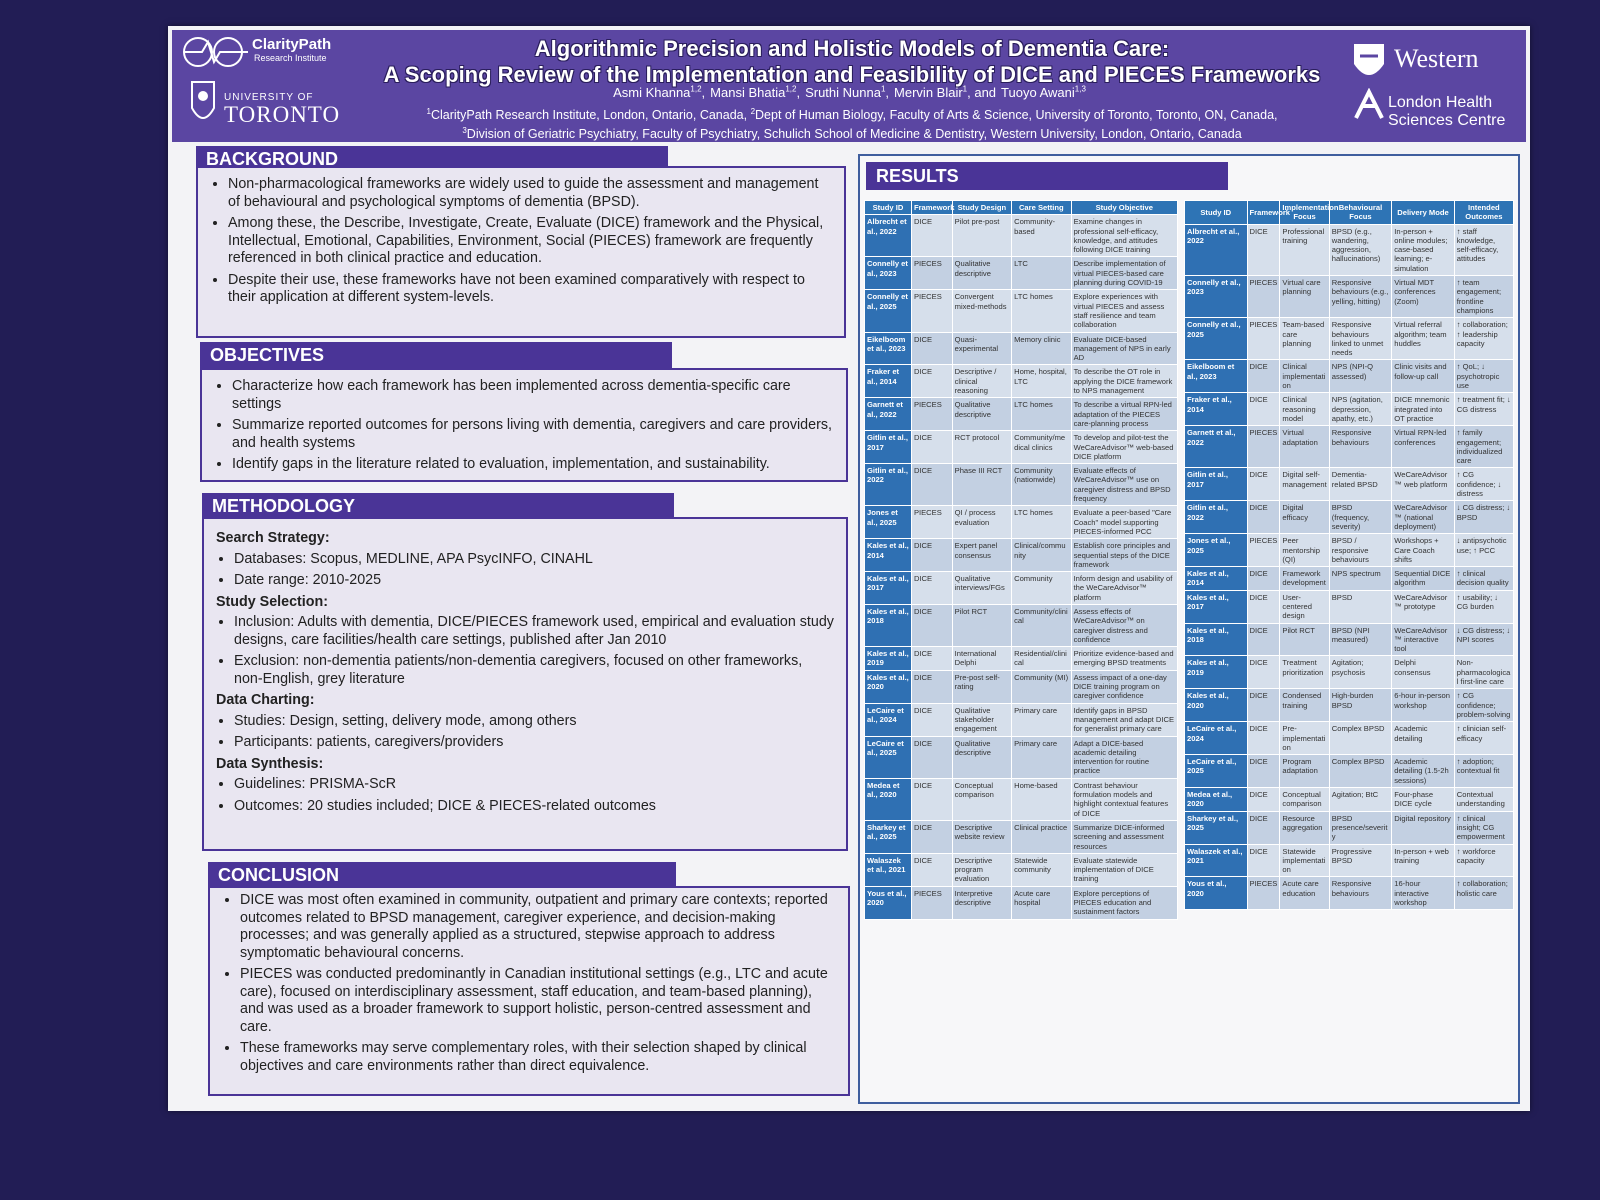  Describe the element at coordinates (1216, 893) in the screenshot. I see `study-id: Yous et al., 2020` at that location.